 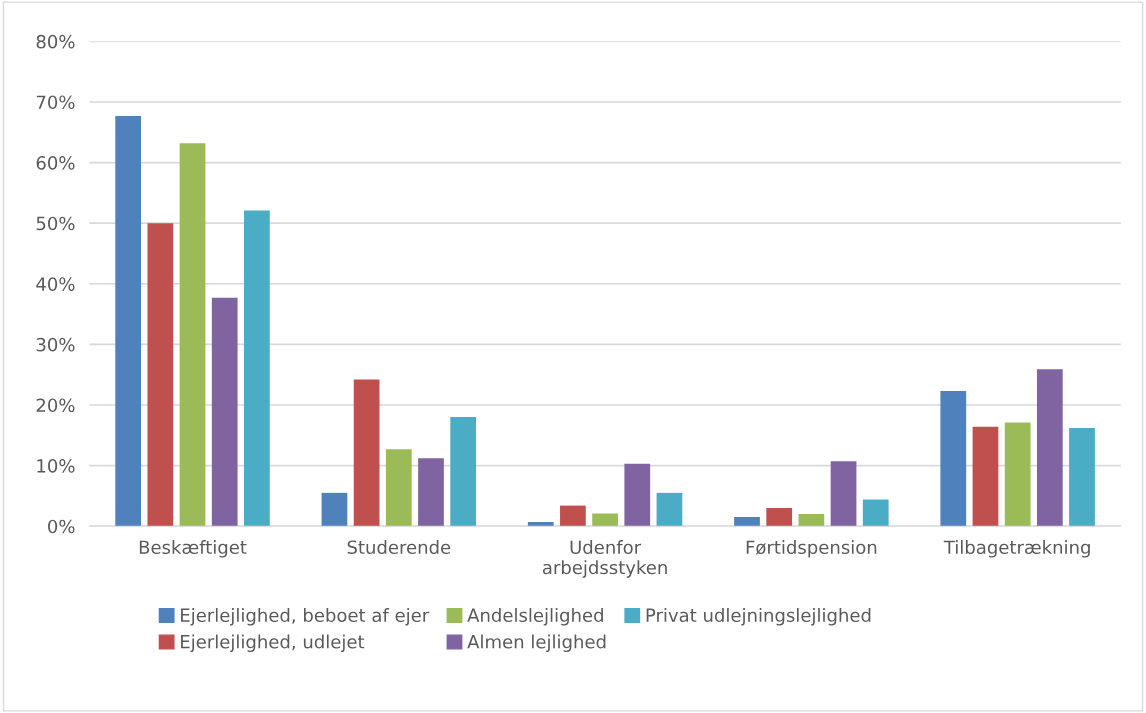 I want to click on y-tick-label: 20%, so click(x=55, y=405).